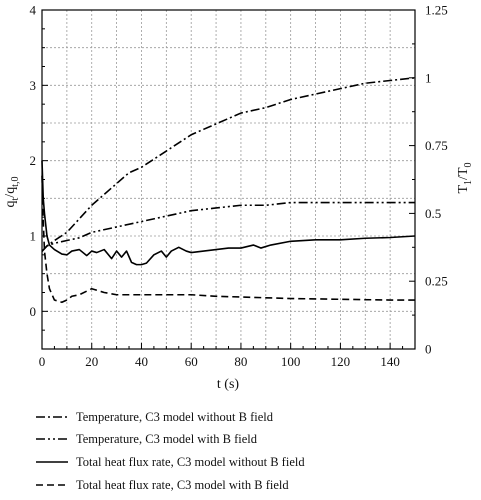  I want to click on series-temperature-without-b-legend-label: Temperature, C3 model without B field, so click(175, 417).